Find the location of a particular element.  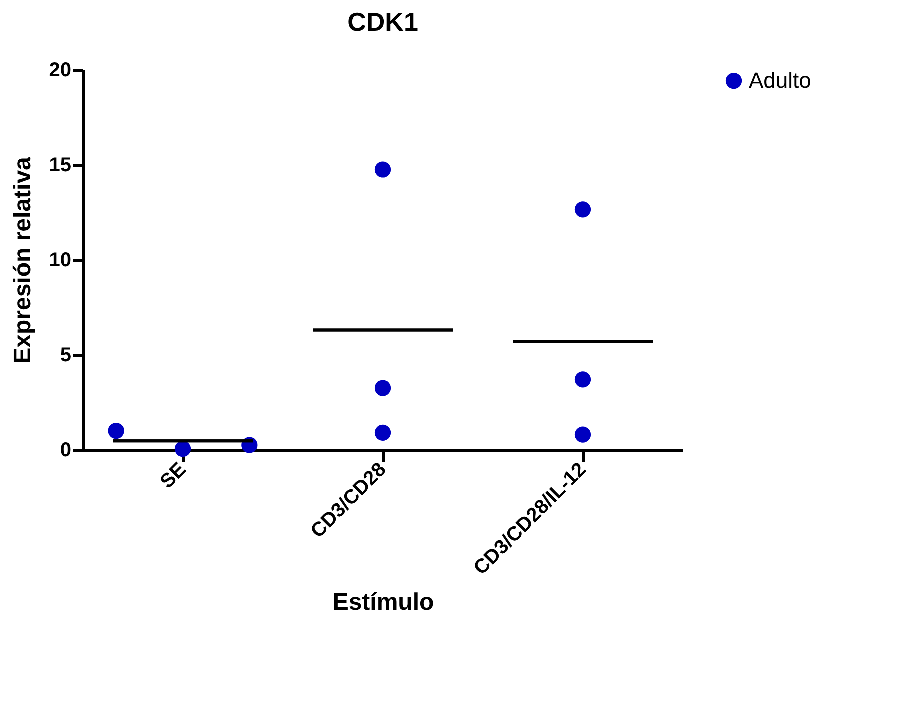

y-tick-label: 5 is located at coordinates (66, 355).